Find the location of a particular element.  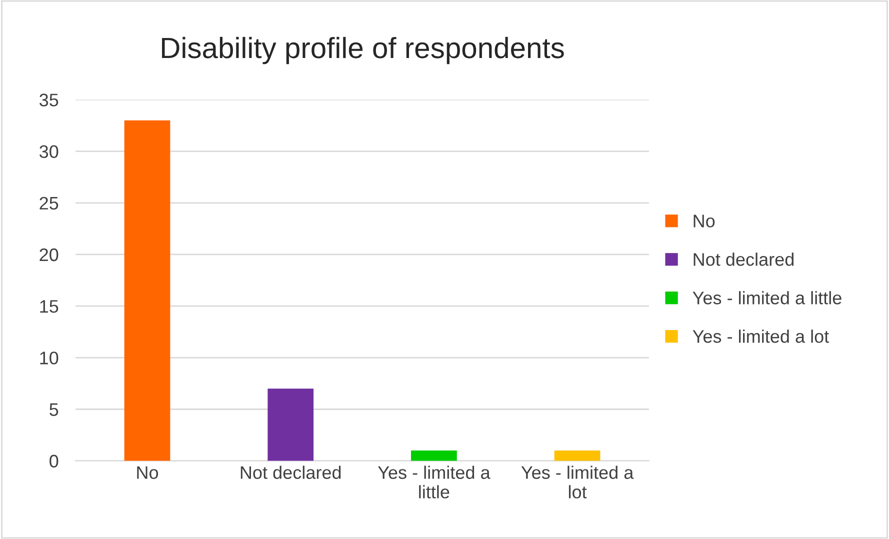

y-tick-label: 35 is located at coordinates (49, 100).